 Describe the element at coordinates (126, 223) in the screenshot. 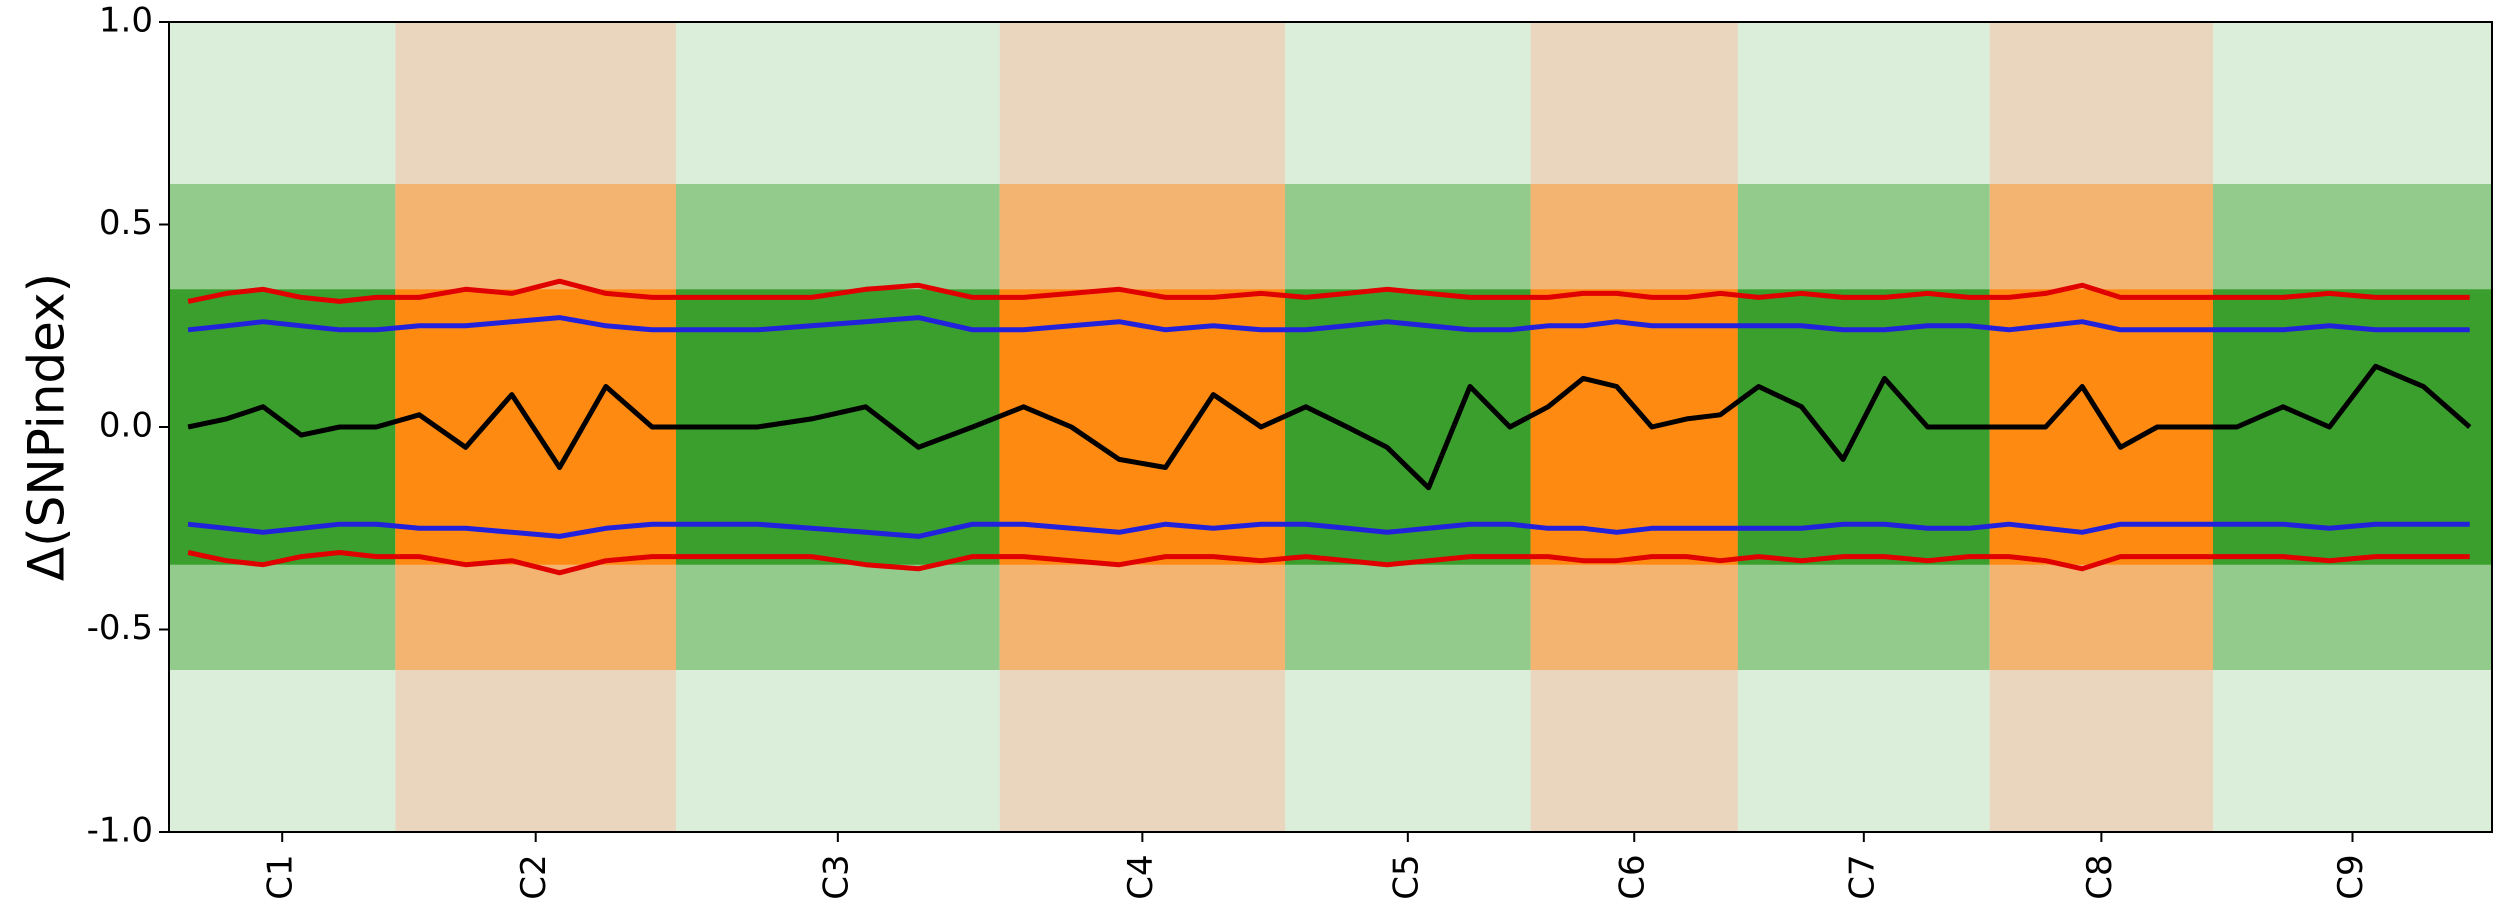

I see `y-tick-label: 0.5` at that location.